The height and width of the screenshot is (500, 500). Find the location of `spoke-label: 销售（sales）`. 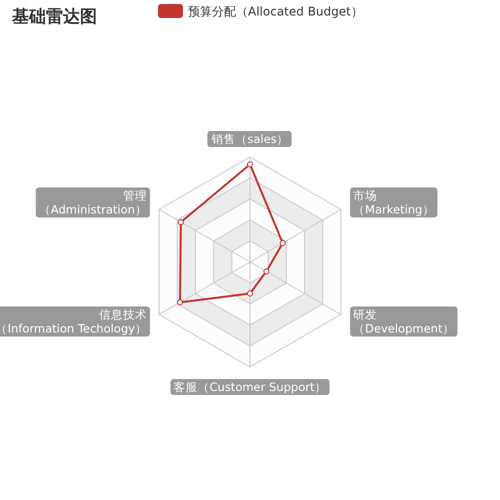

spoke-label: 销售（sales） is located at coordinates (249, 139).